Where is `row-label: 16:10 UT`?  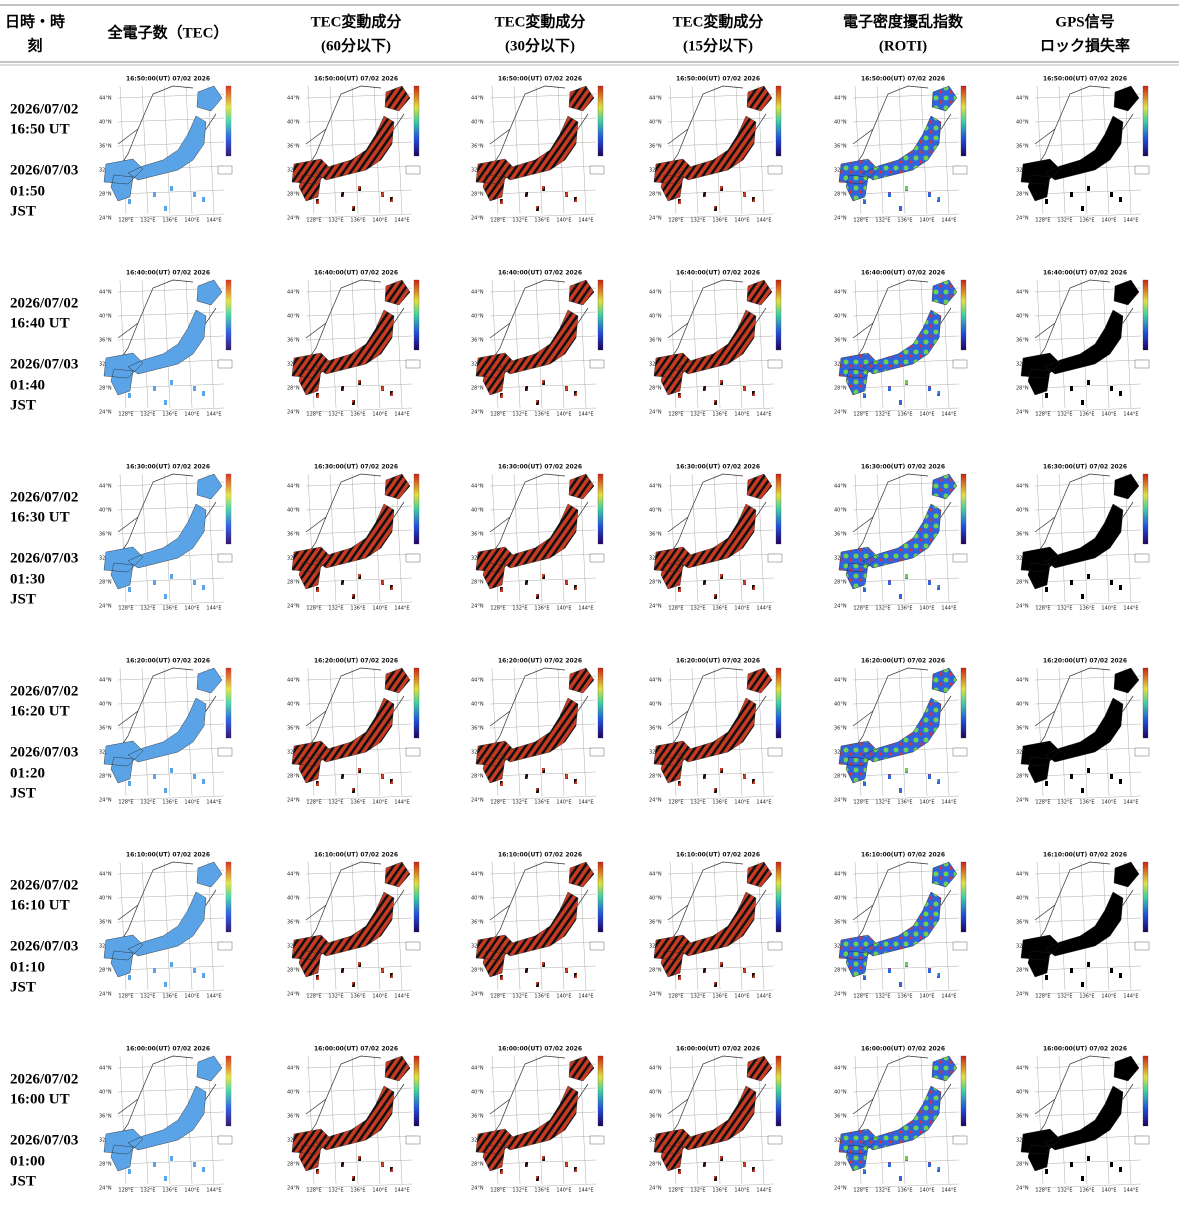 row-label: 16:10 UT is located at coordinates (40, 905).